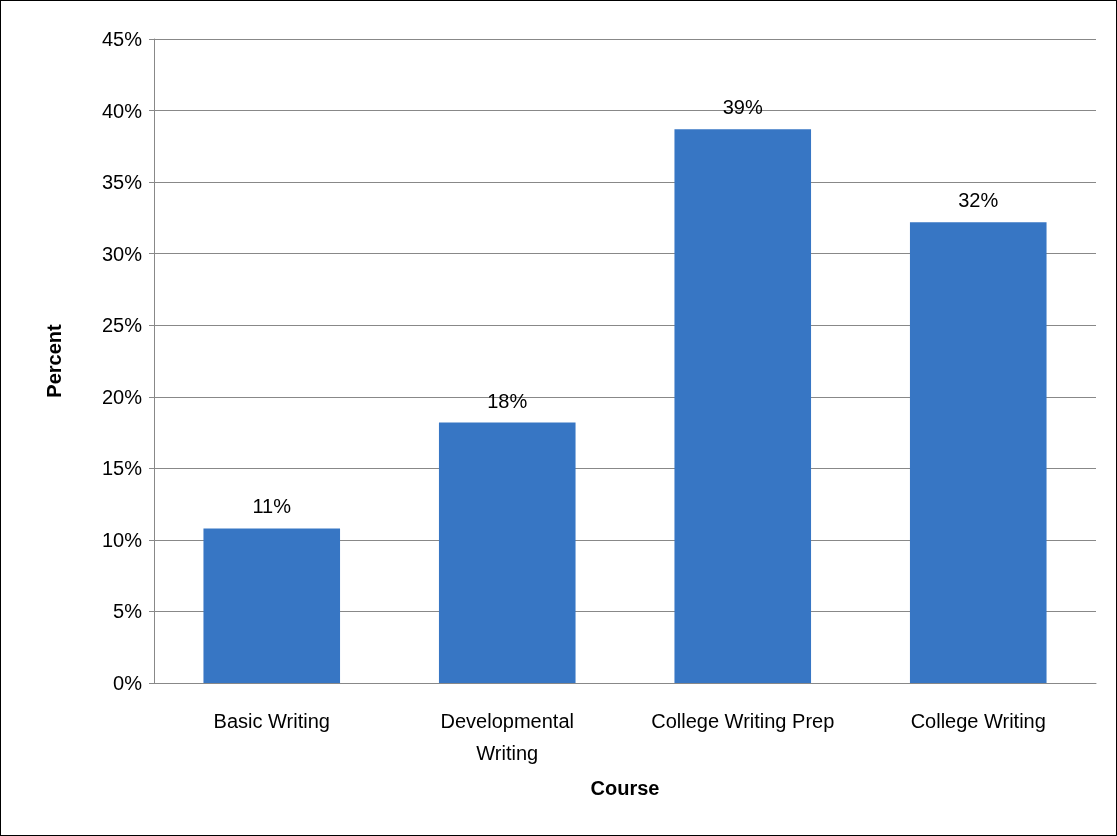 This screenshot has height=836, width=1117. Describe the element at coordinates (271, 721) in the screenshot. I see `x-tick-label: Basic Writing` at that location.